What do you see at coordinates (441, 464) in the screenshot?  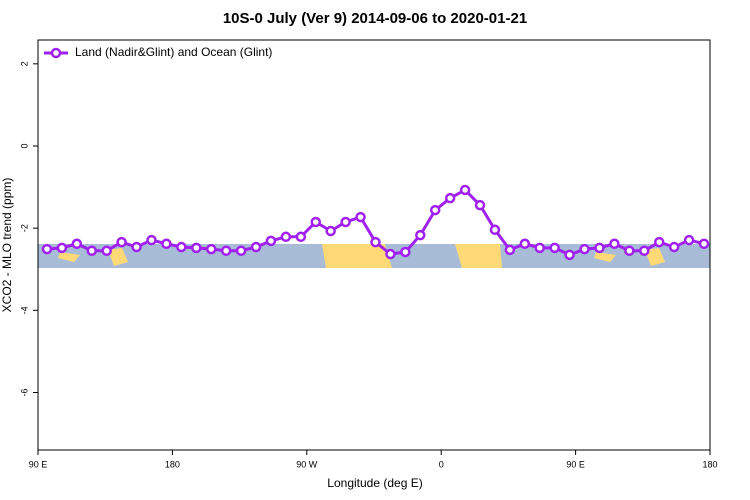 I see `x-tick-label: 0` at bounding box center [441, 464].